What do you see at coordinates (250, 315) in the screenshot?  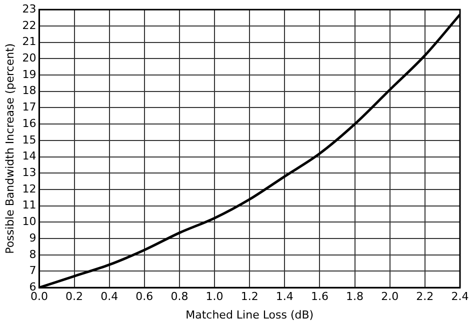 I see `x-axis-title: Matched Line Loss (dB)` at bounding box center [250, 315].